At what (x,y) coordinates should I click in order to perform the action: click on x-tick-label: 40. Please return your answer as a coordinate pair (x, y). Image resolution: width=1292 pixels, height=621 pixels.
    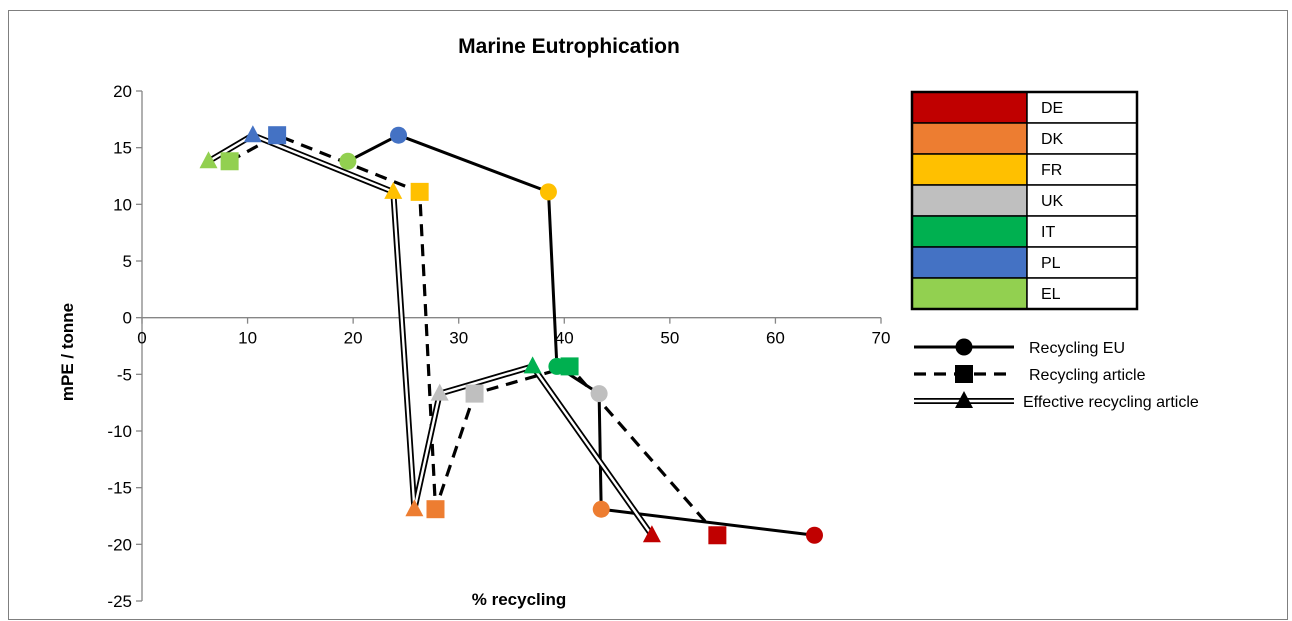
    Looking at the image, I should click on (564, 338).